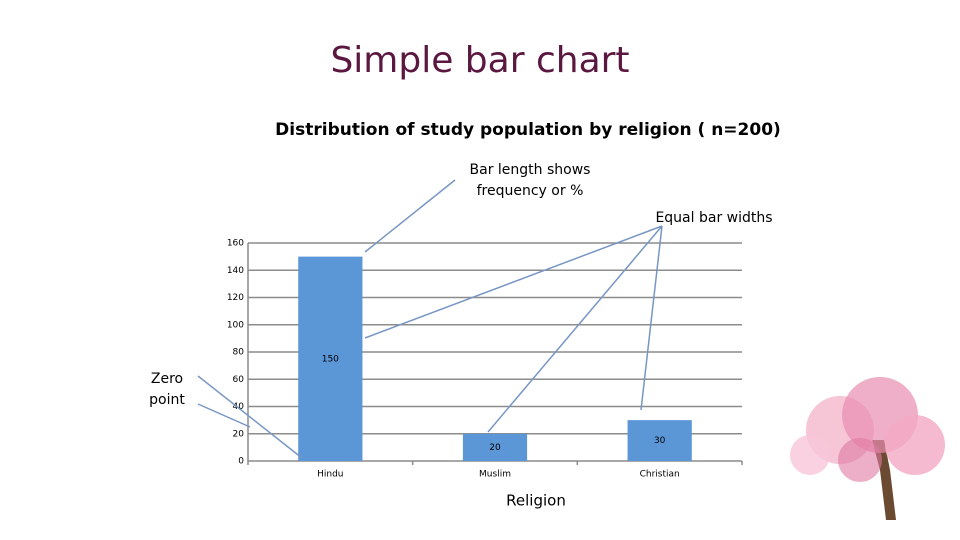 The width and height of the screenshot is (960, 540). Describe the element at coordinates (239, 380) in the screenshot. I see `y-tick-label: 60` at that location.